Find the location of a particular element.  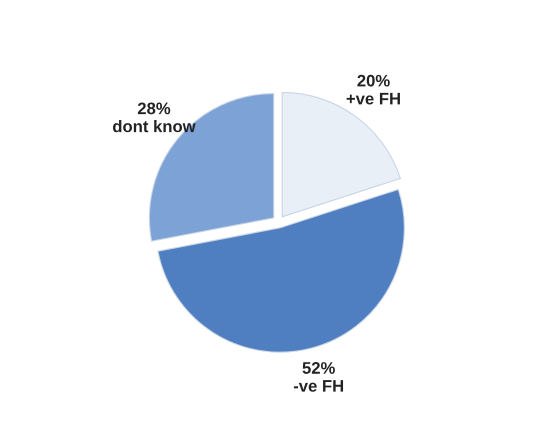

data-label: 52% is located at coordinates (318, 368).